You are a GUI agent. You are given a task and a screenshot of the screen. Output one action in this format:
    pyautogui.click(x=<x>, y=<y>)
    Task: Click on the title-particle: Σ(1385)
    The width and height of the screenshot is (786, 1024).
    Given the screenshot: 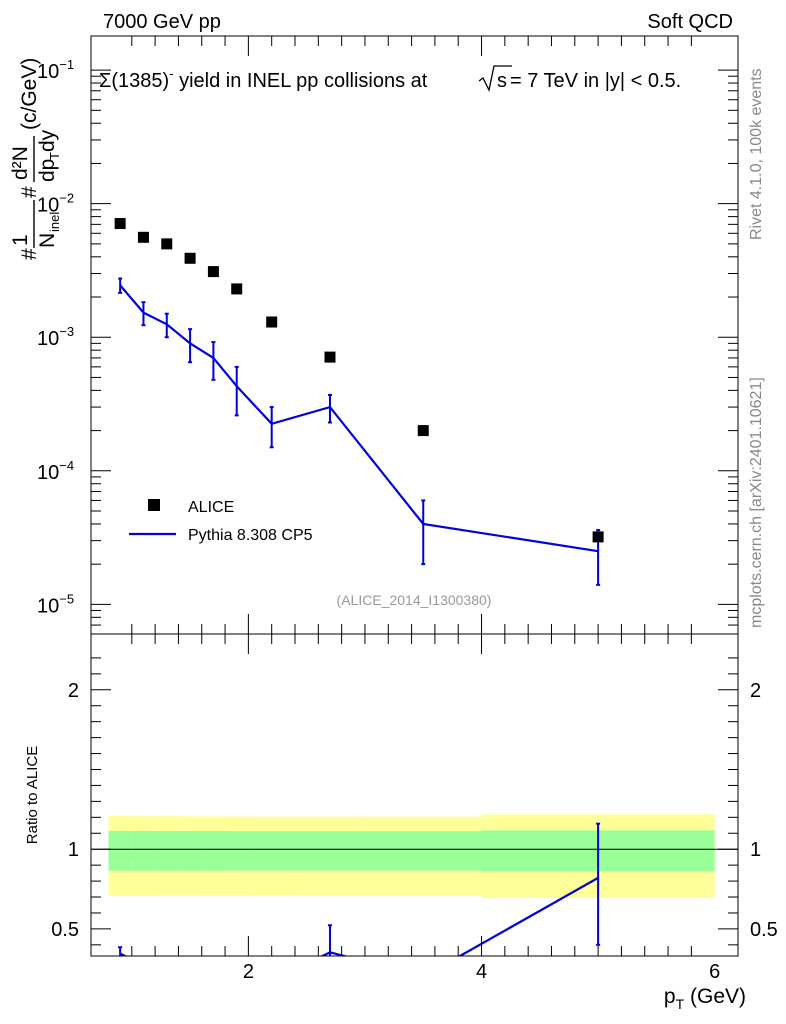 What is the action you would take?
    pyautogui.click(x=134, y=81)
    